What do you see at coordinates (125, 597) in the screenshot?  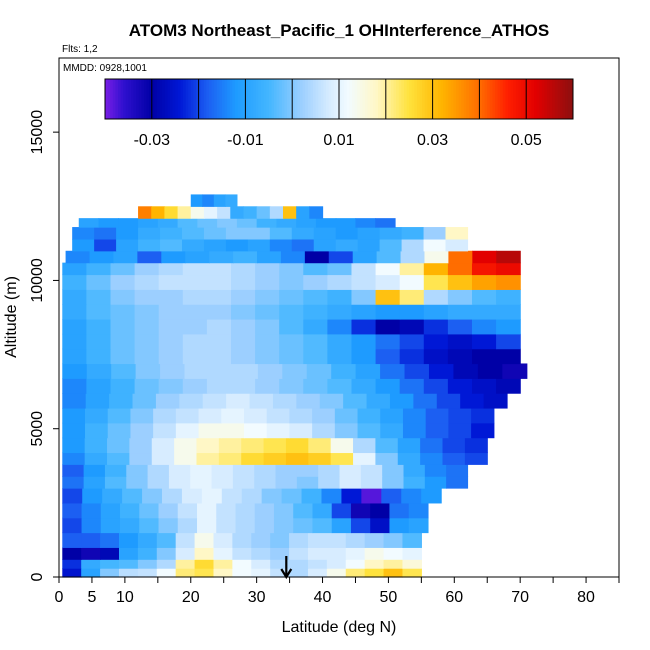 I see `x-tick-label: 10` at bounding box center [125, 597].